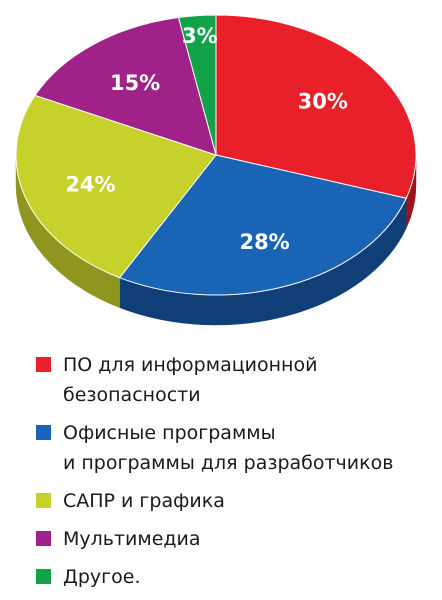  What do you see at coordinates (43, 364) in the screenshot?
I see `legend-swatch-infosec` at bounding box center [43, 364].